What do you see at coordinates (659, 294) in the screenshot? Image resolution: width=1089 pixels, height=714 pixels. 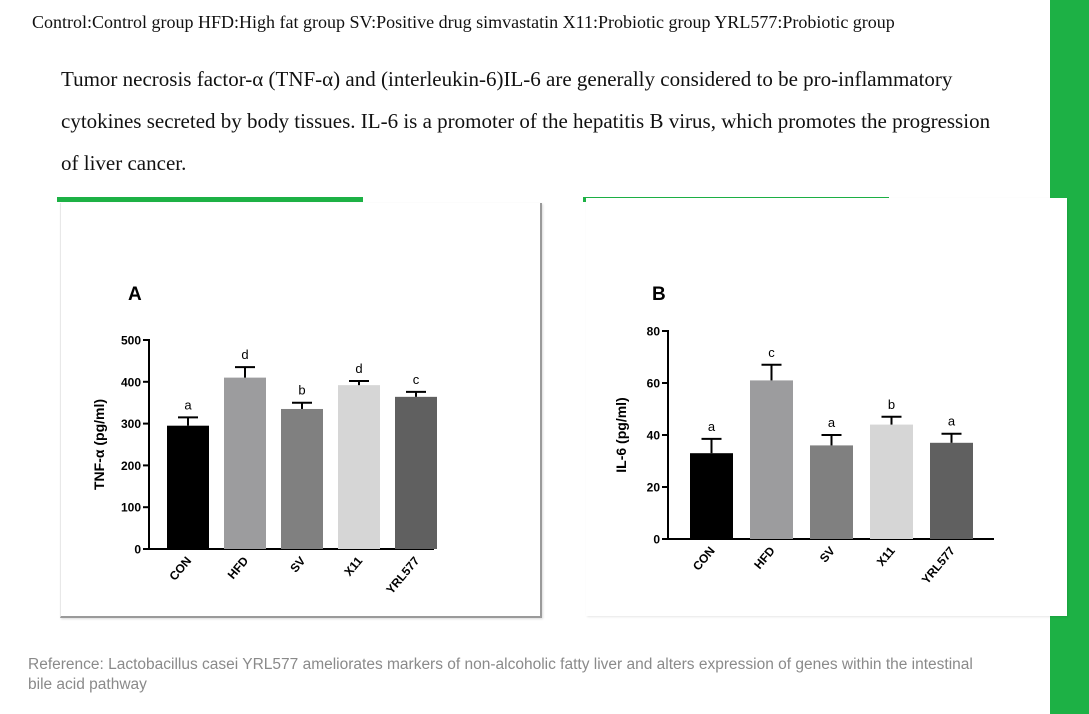 I see `panel-label: B` at bounding box center [659, 294].